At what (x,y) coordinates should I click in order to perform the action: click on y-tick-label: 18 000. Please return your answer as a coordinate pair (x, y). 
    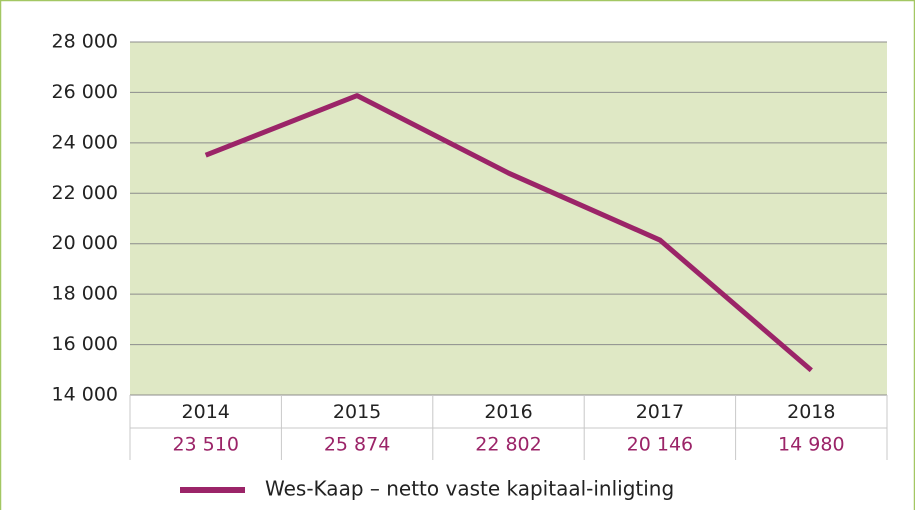
    Looking at the image, I should click on (85, 294).